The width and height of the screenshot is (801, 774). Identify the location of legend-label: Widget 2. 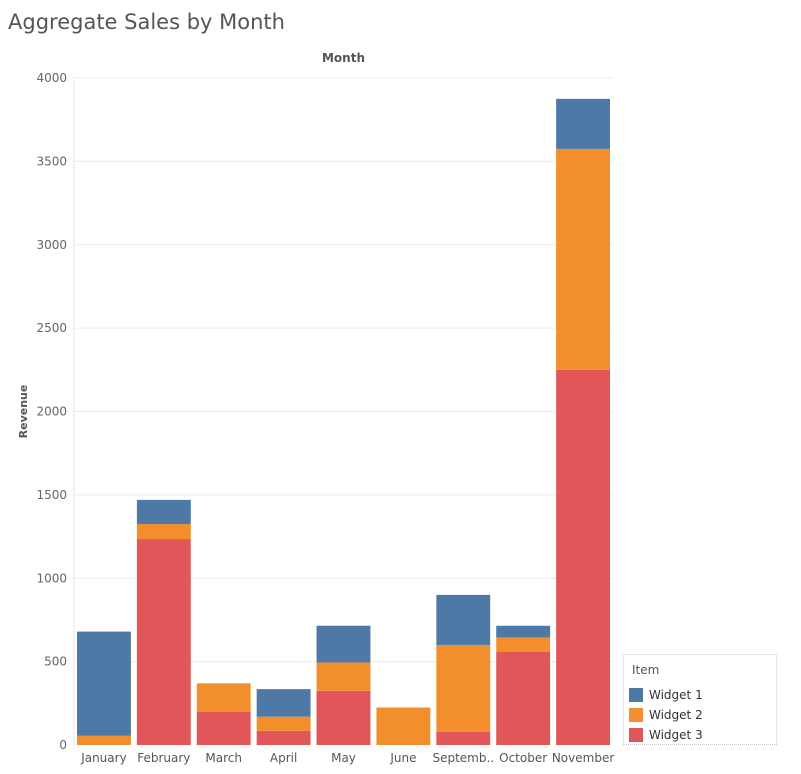
(676, 715).